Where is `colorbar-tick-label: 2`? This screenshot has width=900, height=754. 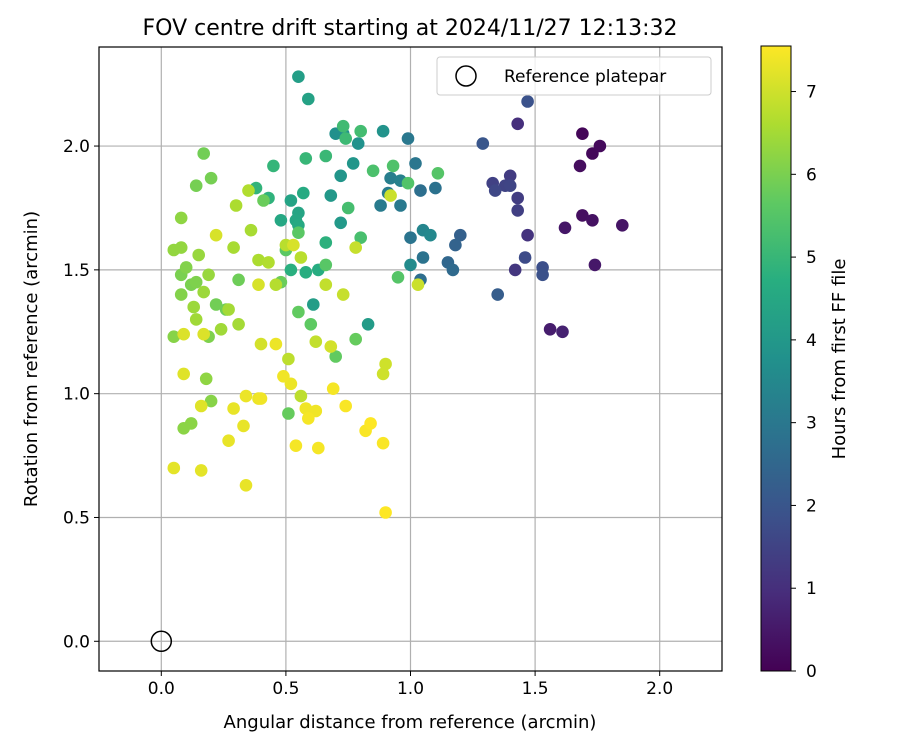
colorbar-tick-label: 2 is located at coordinates (811, 506).